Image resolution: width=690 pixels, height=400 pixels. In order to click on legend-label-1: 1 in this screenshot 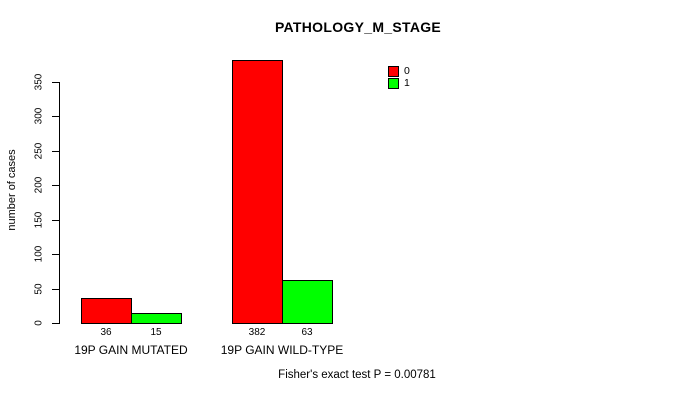, I will do `click(407, 82)`.